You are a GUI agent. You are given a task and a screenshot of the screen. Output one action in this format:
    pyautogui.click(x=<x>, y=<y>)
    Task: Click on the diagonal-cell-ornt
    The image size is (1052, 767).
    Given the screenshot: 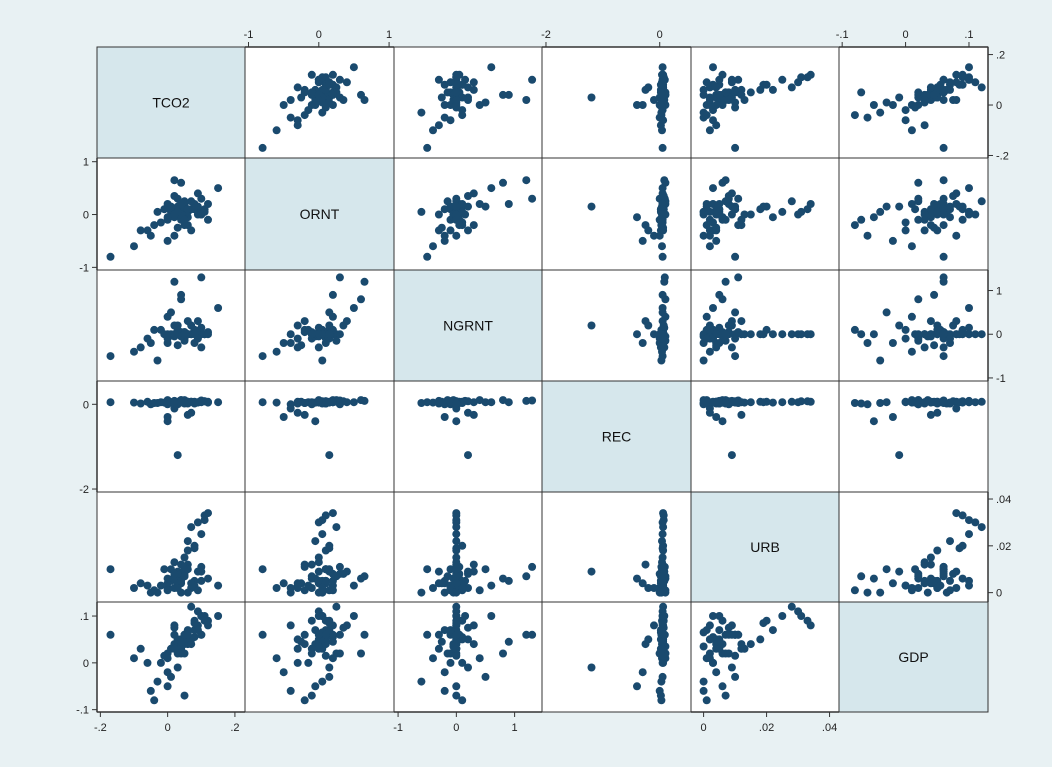 What is the action you would take?
    pyautogui.click(x=319, y=214)
    